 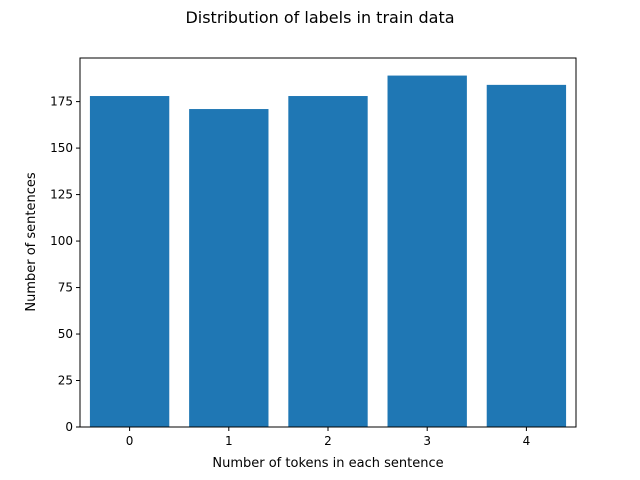 I want to click on y-tick-label: 75, so click(x=65, y=288).